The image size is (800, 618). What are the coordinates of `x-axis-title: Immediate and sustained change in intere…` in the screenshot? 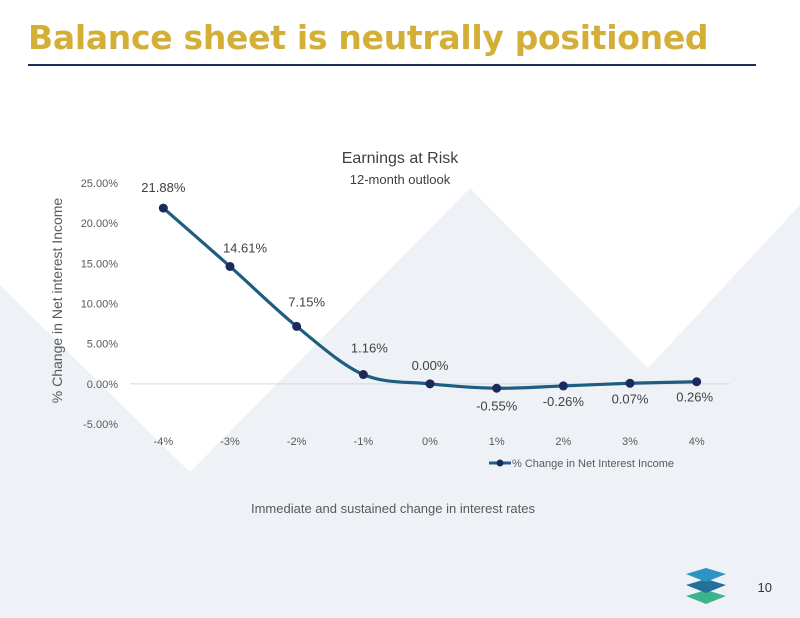 It's located at (393, 508).